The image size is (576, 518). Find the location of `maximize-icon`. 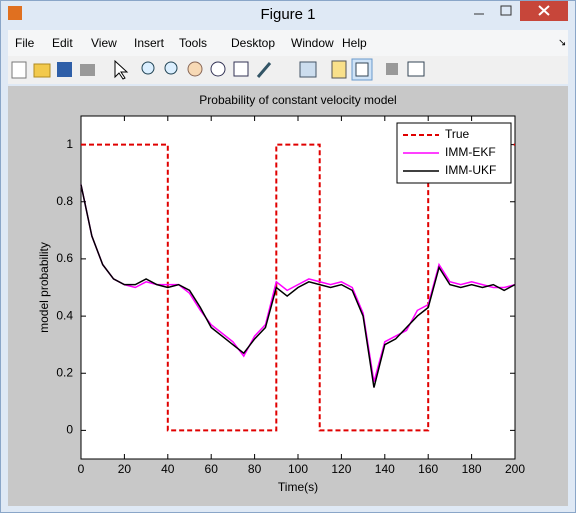

maximize-icon is located at coordinates (506, 10).